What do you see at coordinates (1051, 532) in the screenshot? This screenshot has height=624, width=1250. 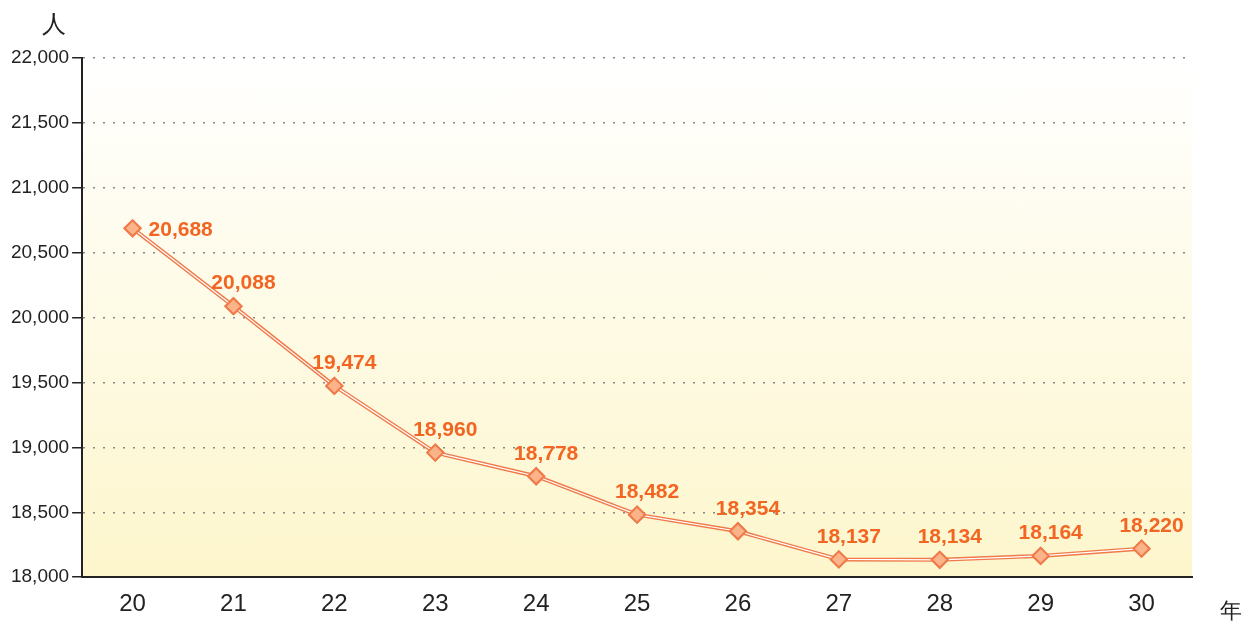 I see `data-label: 18,164` at bounding box center [1051, 532].